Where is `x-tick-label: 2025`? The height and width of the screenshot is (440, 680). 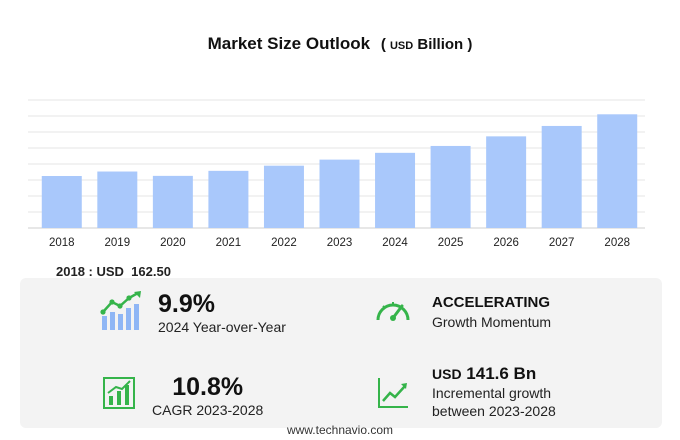 x-tick-label: 2025 is located at coordinates (451, 243).